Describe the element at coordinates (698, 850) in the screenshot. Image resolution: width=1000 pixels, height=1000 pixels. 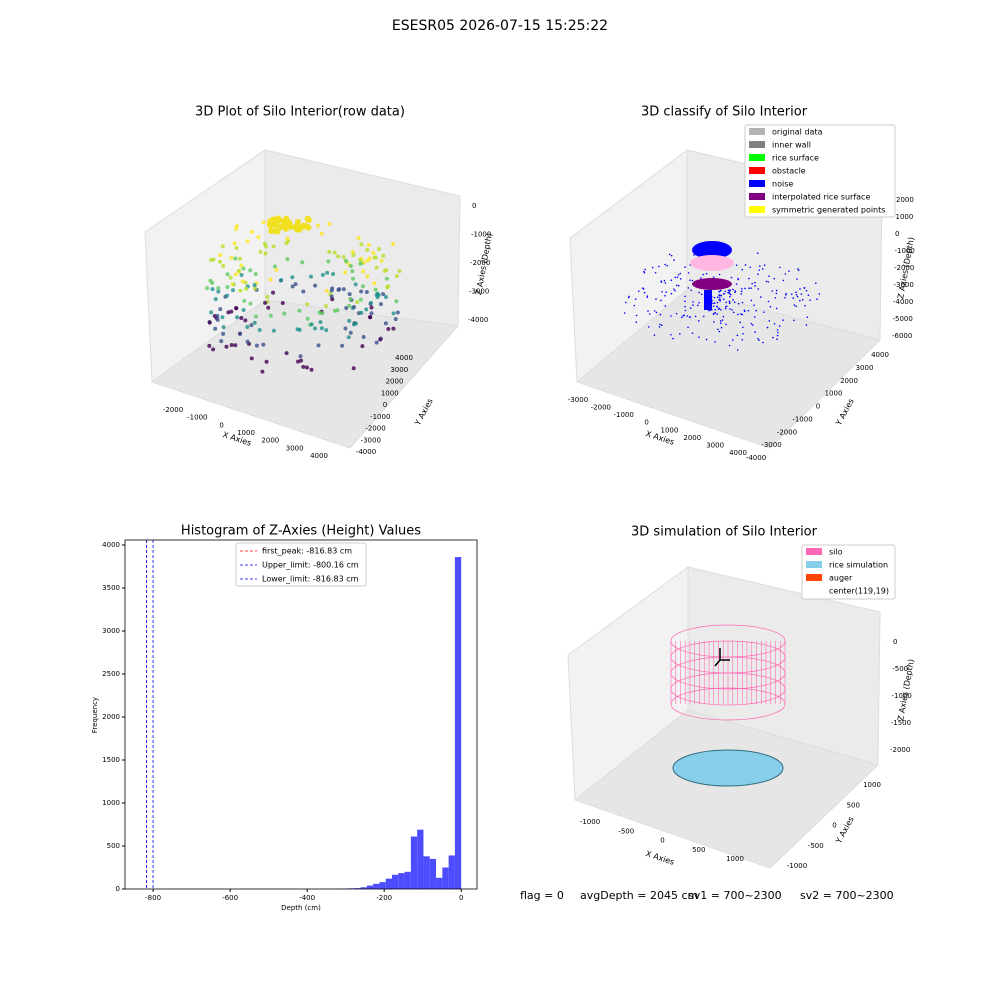
I see `x-tick-label: 500` at that location.